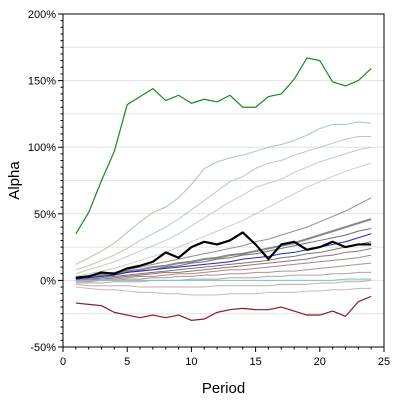 This screenshot has width=400, height=400. I want to click on x-tick-label: 25, so click(384, 362).